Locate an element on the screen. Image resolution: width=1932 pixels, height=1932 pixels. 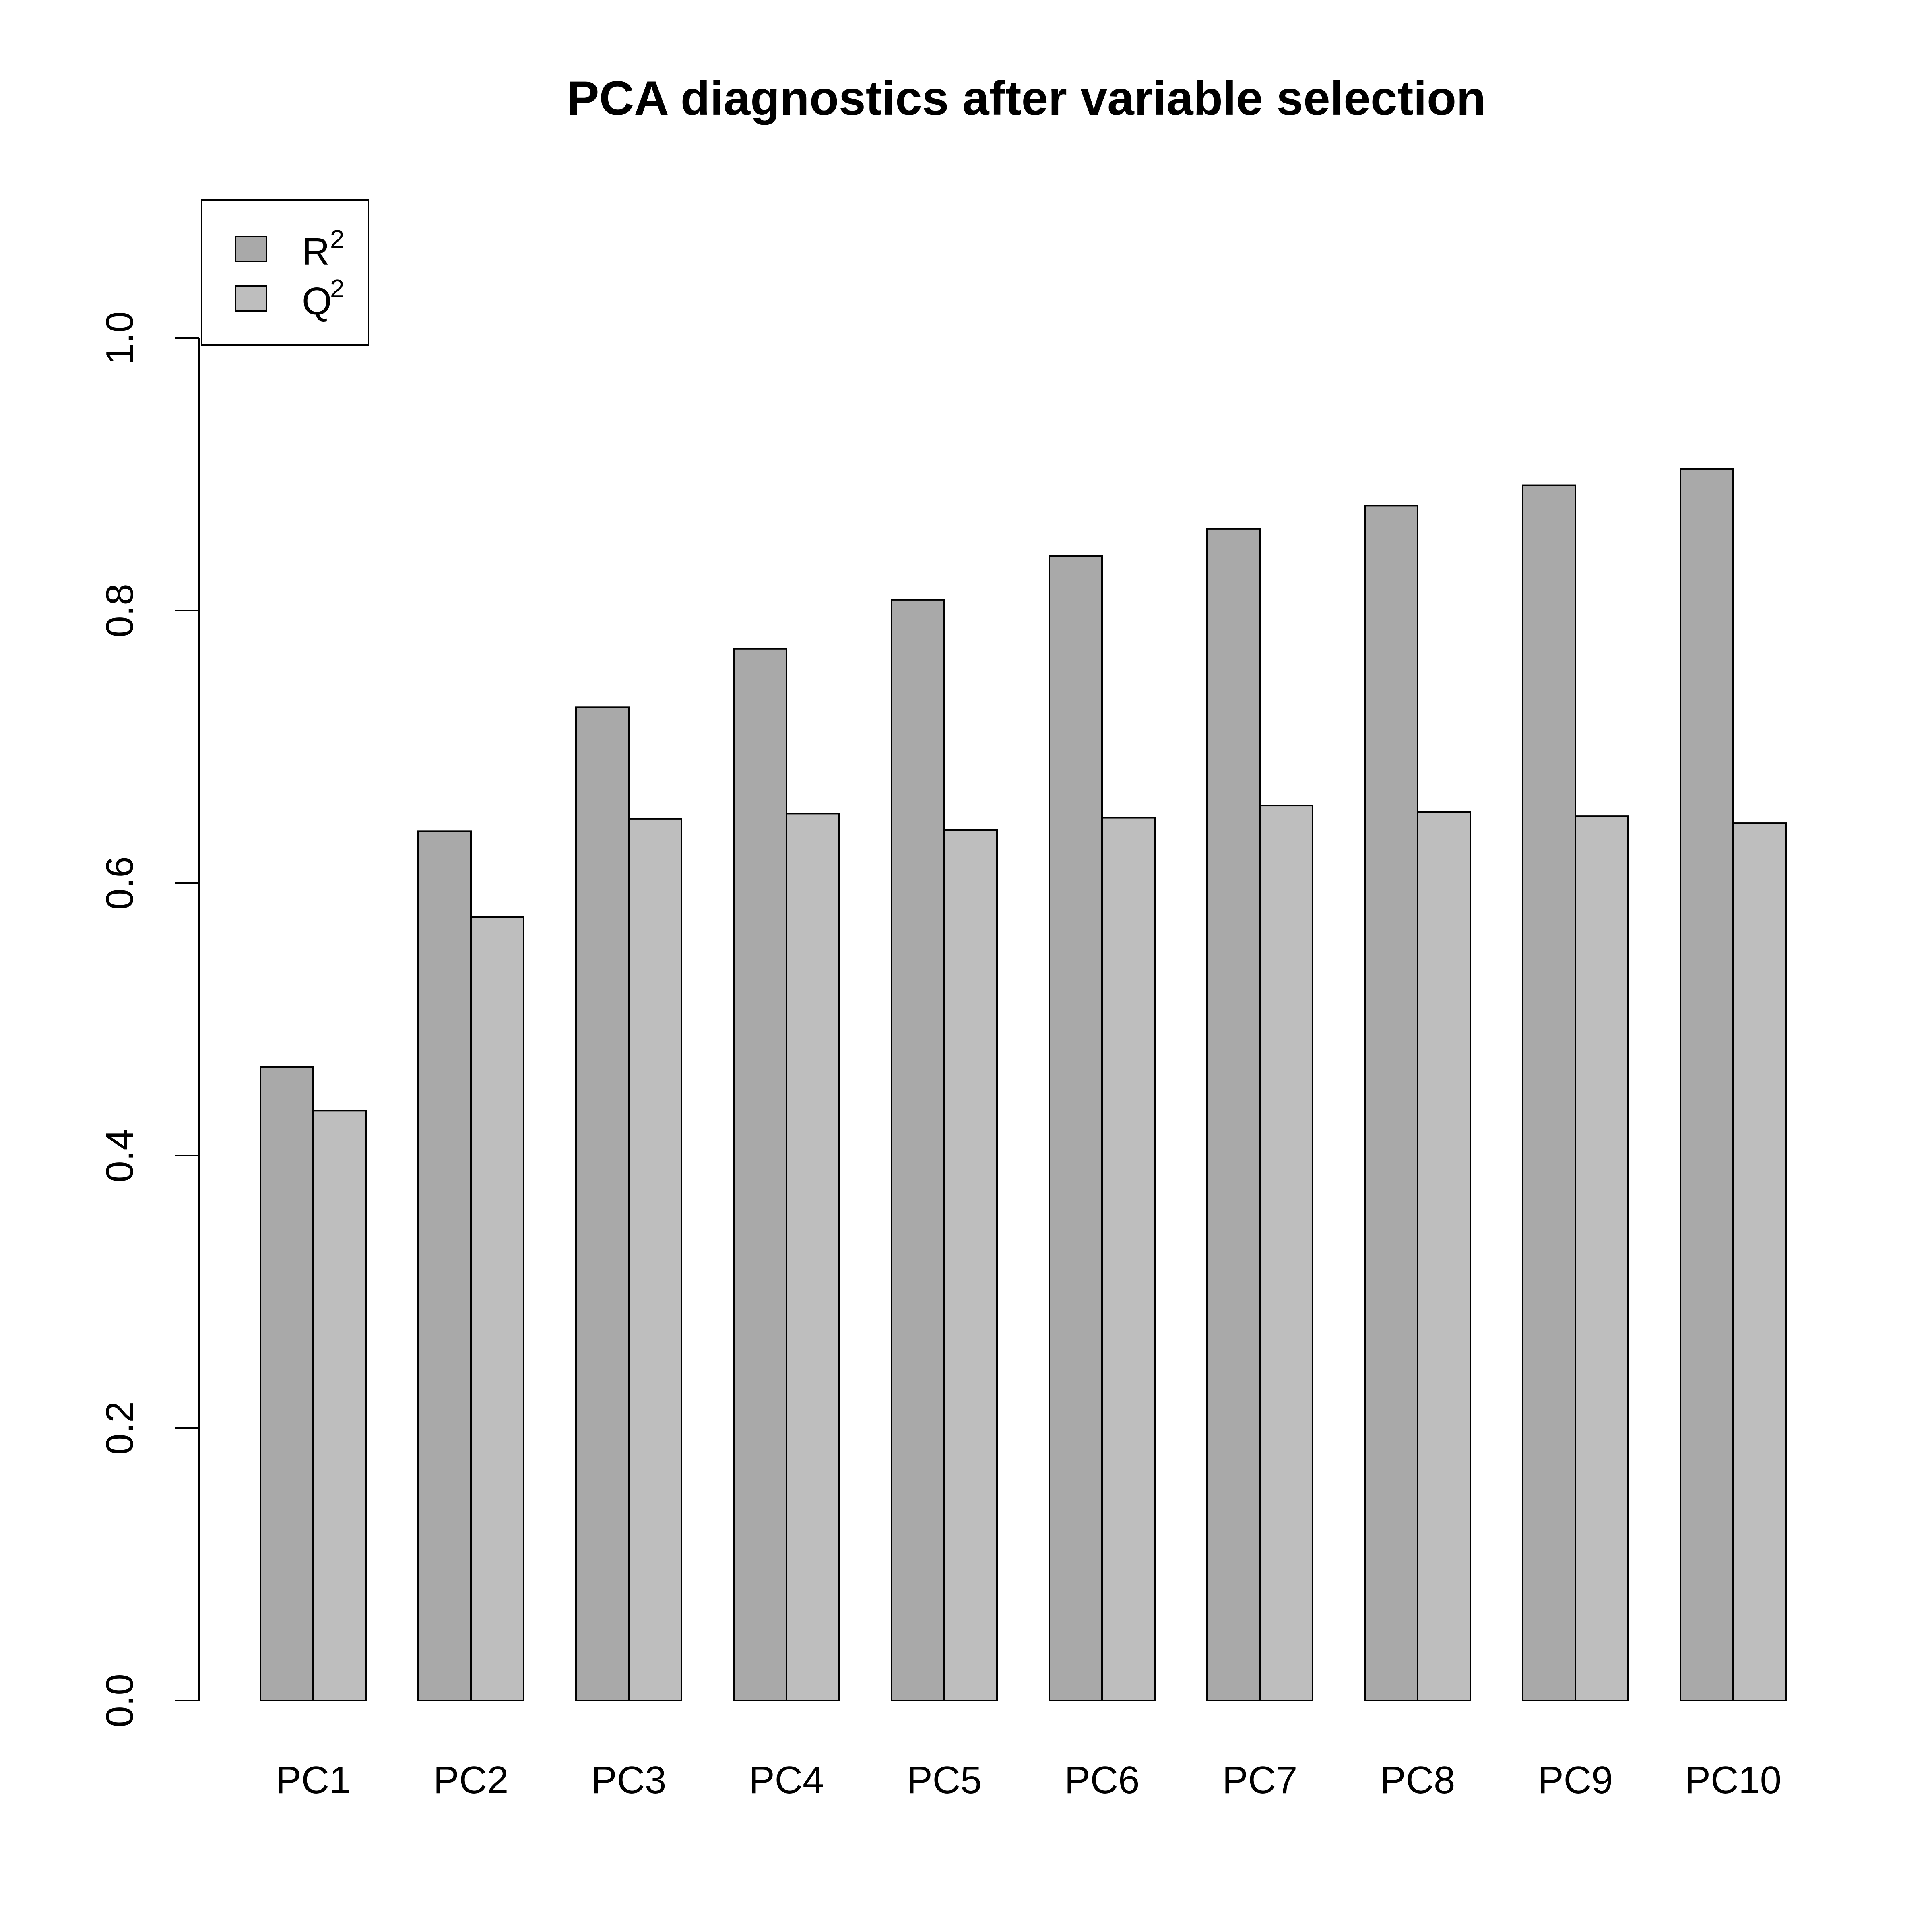
bar-r-pc8 is located at coordinates (1391, 1103).